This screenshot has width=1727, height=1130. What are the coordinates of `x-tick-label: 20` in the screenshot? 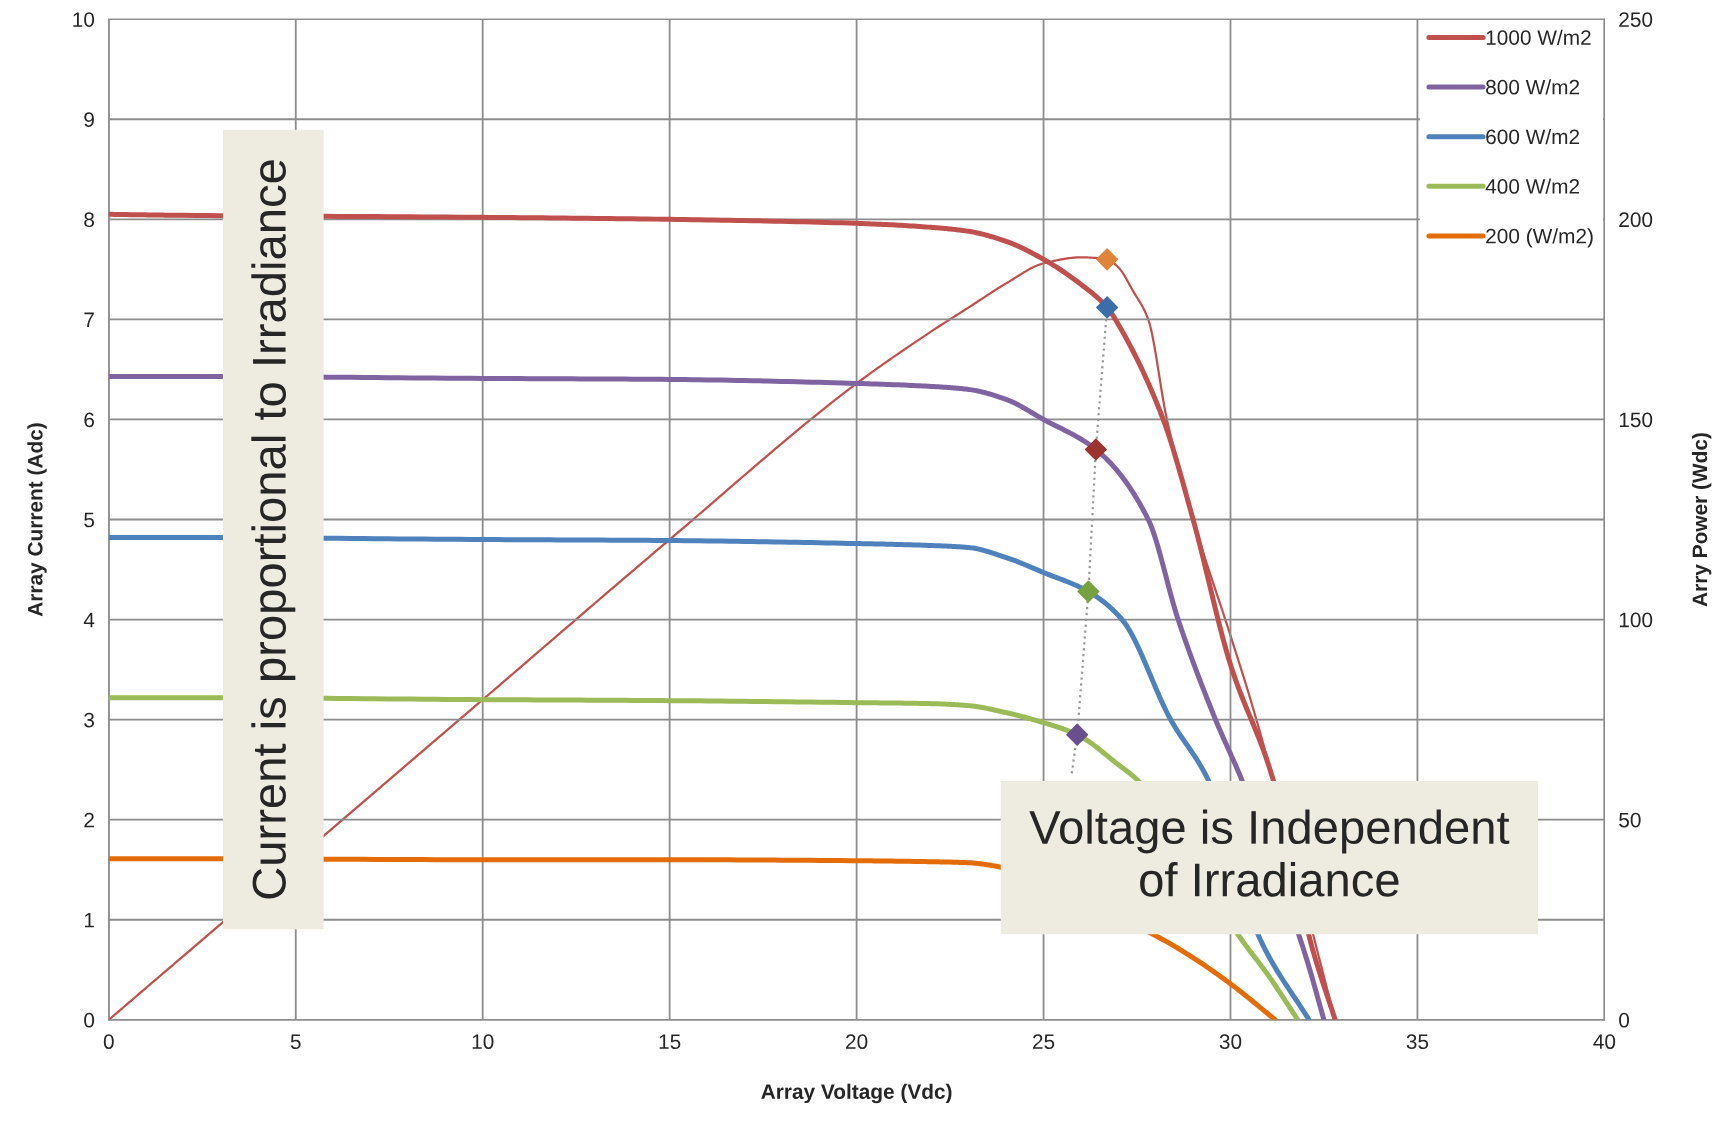 It's located at (857, 1042).